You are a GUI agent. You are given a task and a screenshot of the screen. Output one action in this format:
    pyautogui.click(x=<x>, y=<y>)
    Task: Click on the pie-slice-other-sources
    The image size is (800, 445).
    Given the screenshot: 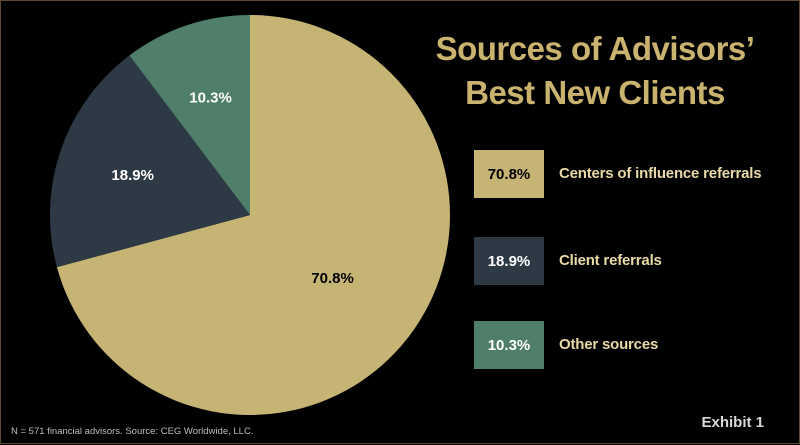 What is the action you would take?
    pyautogui.click(x=189, y=115)
    